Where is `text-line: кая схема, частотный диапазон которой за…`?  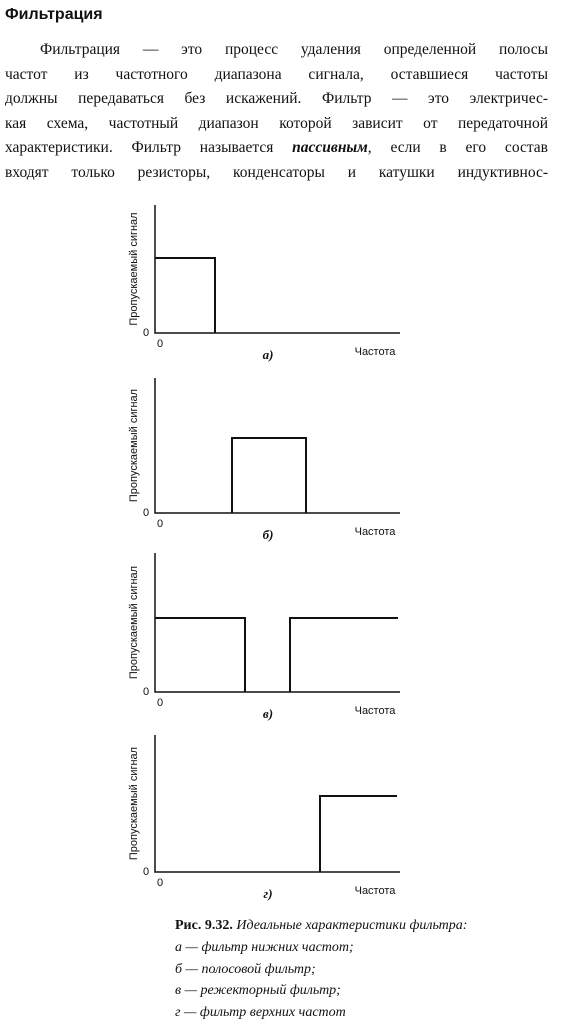
text-line: кая схема, частотный диапазон которой за… is located at coordinates (276, 123).